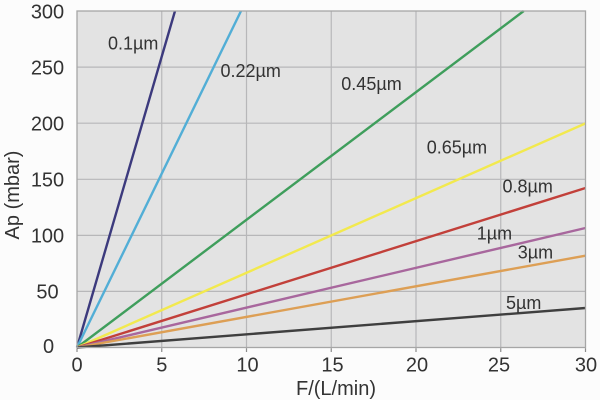 Image resolution: width=600 pixels, height=400 pixels. I want to click on svg-text: 1µm, so click(494, 234).